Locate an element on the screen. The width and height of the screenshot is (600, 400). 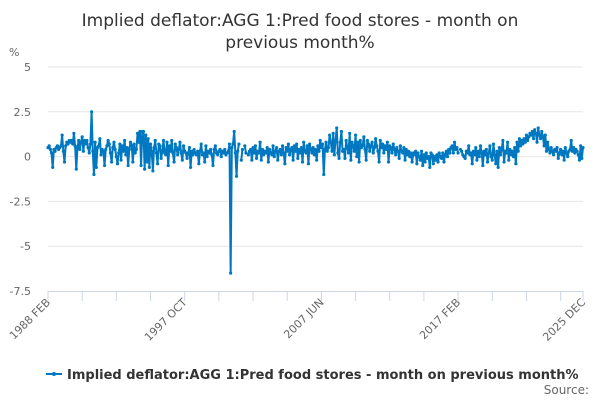
y-tick-label: 2.5 is located at coordinates (23, 112).